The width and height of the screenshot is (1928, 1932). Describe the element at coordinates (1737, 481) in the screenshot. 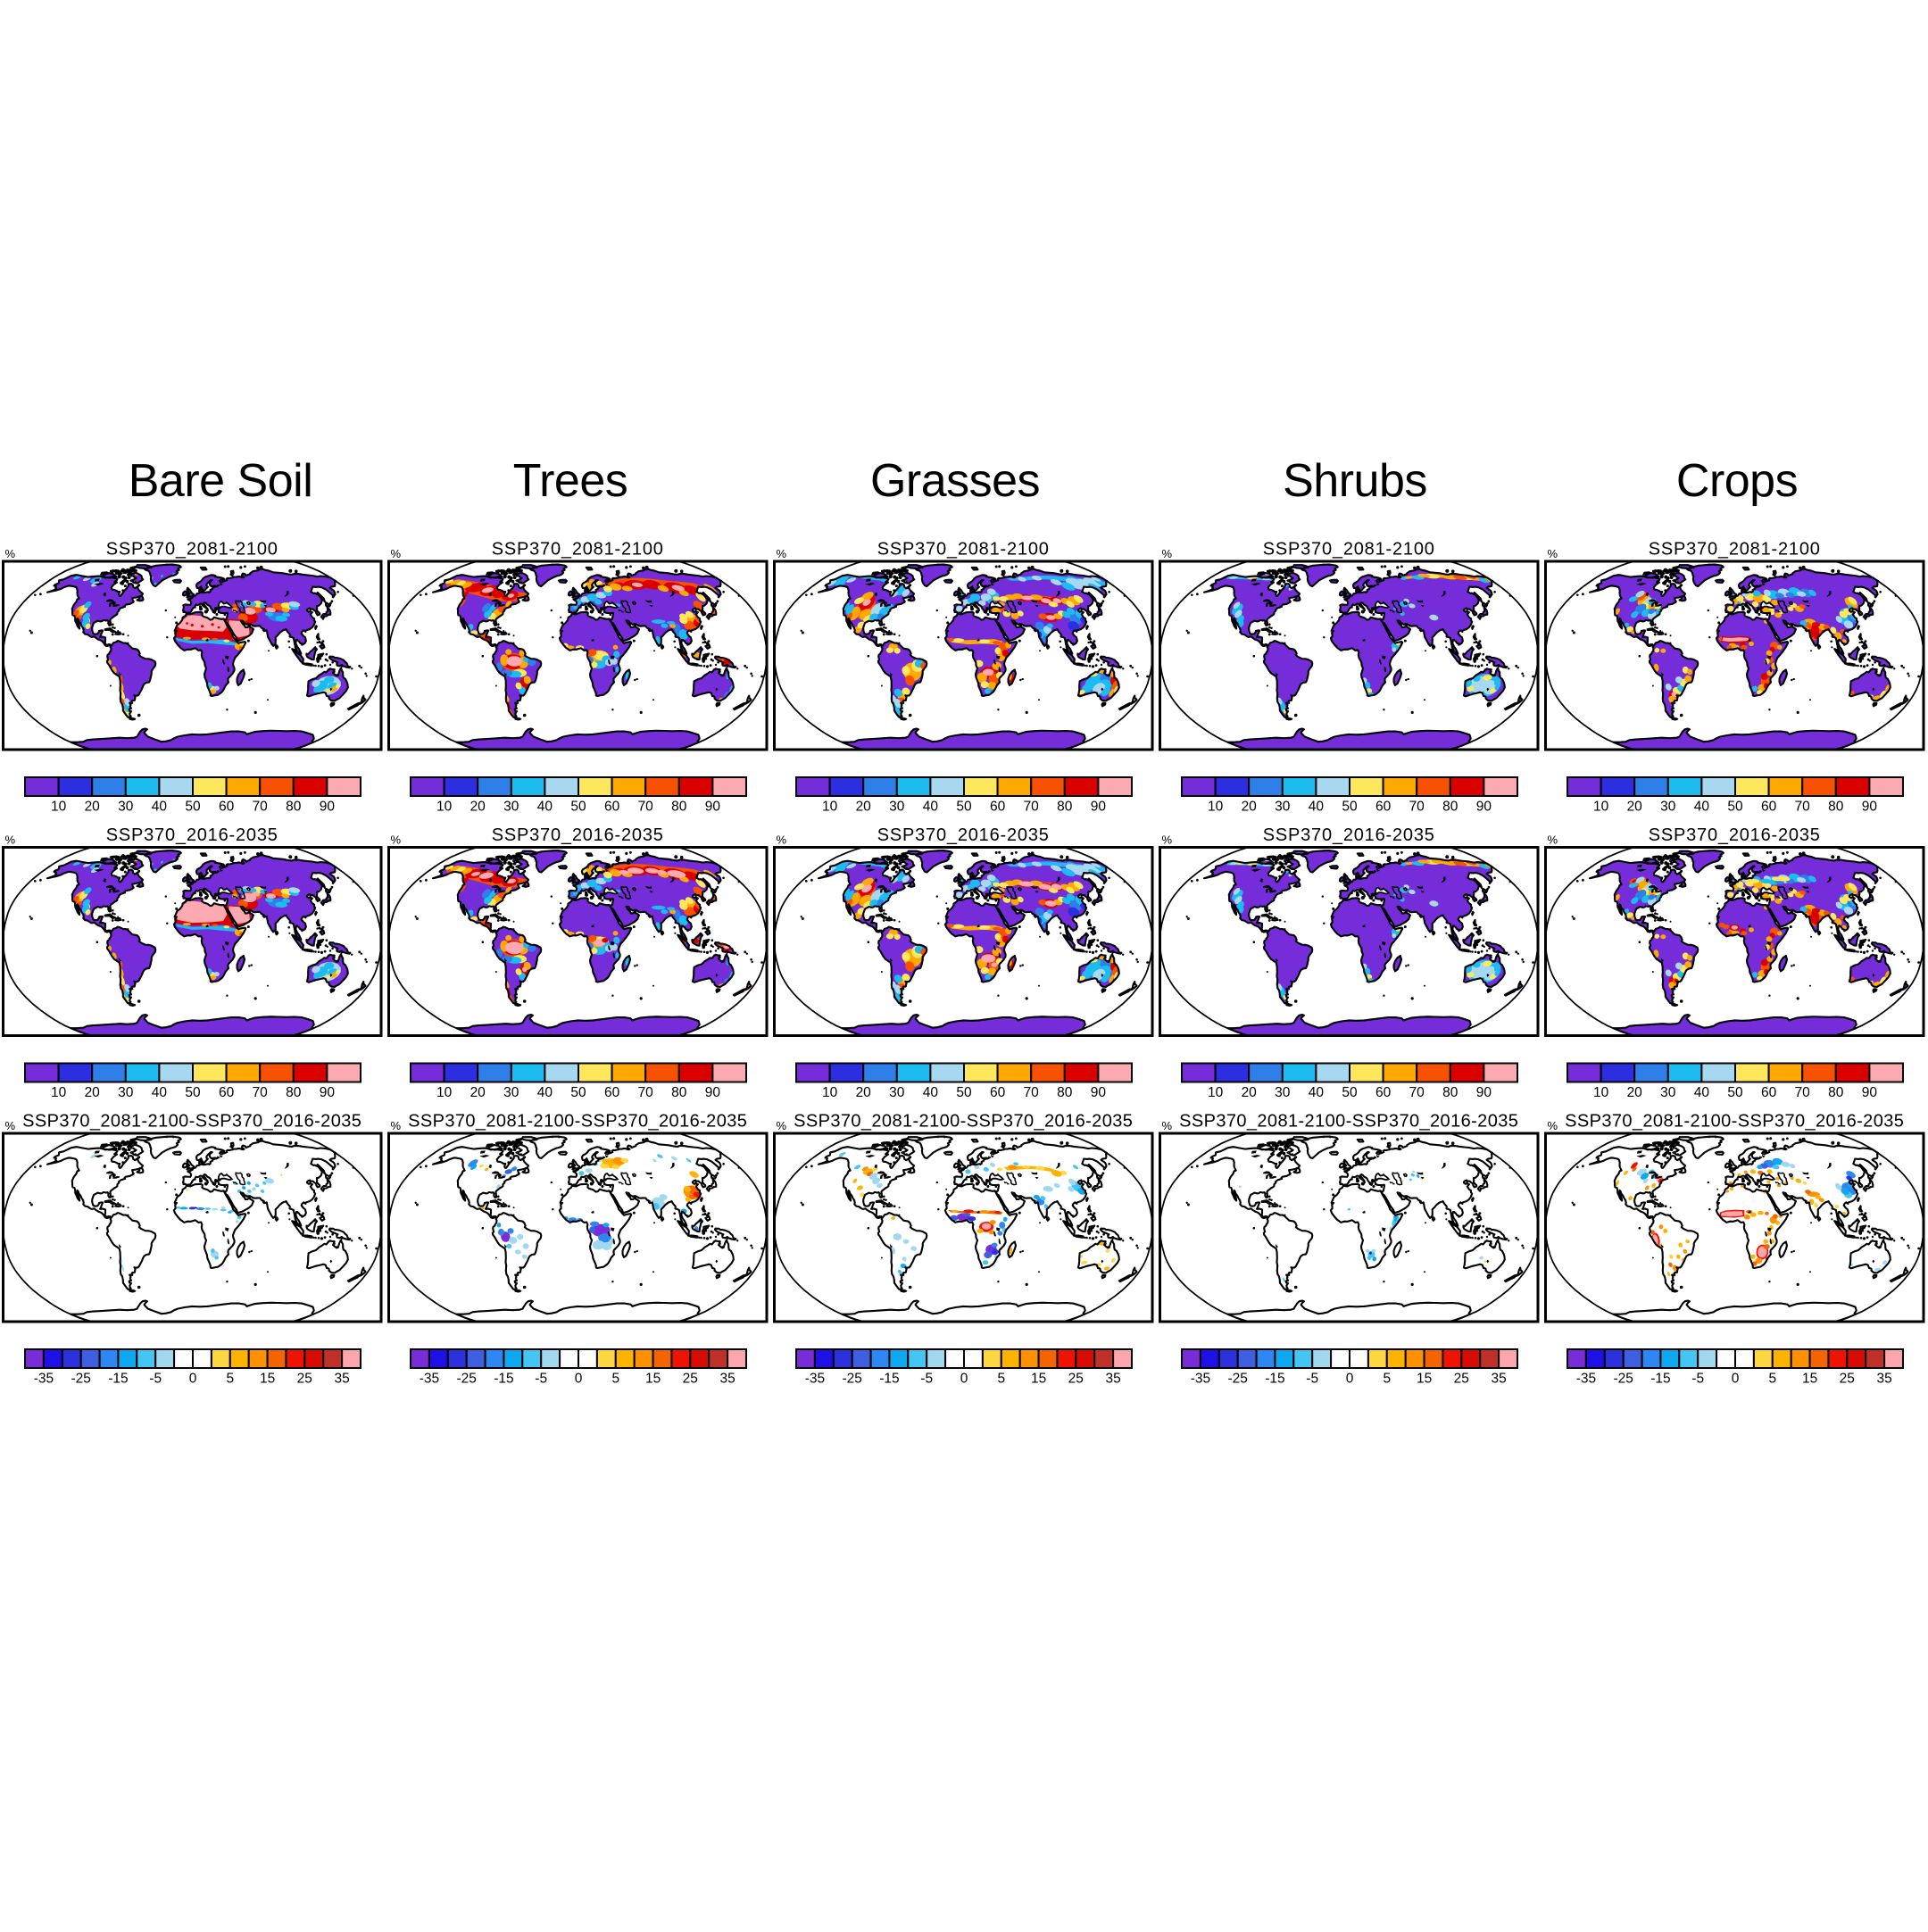

I see `svg-text: Crops` at that location.